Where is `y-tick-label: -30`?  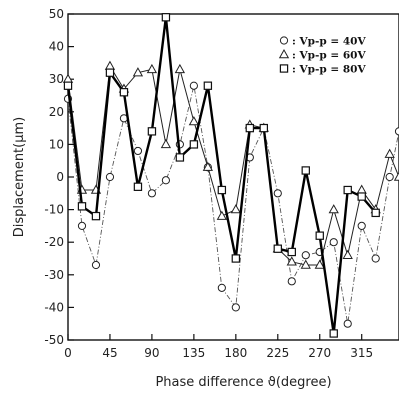
y-tick-label: -30 is located at coordinates (54, 275).